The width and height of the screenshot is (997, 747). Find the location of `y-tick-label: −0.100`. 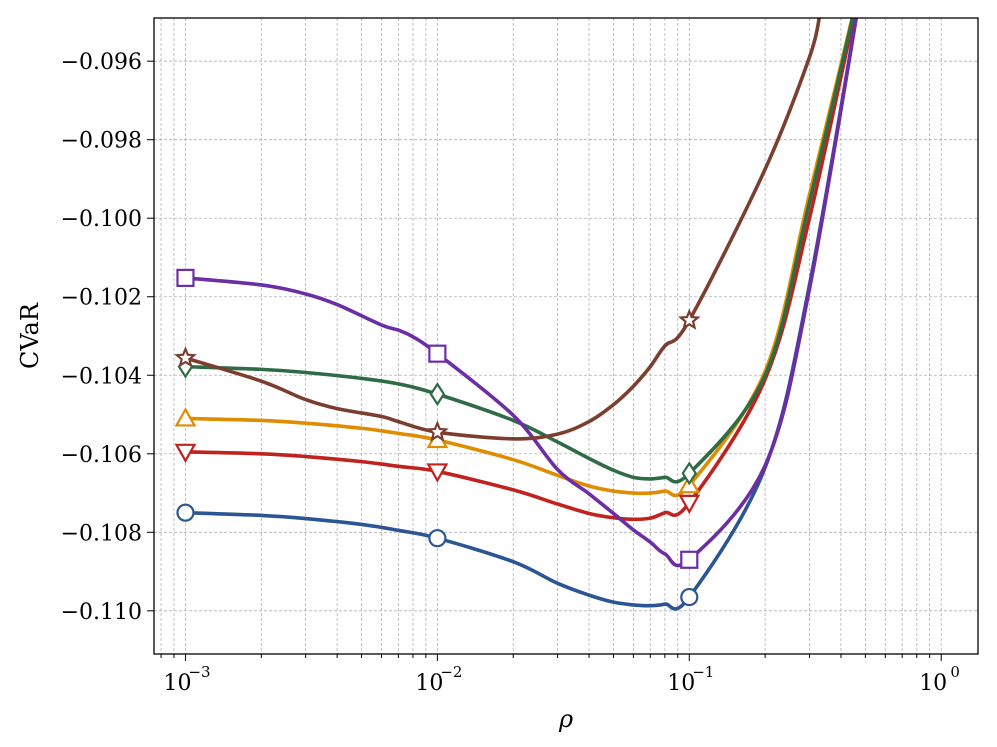

y-tick-label: −0.100 is located at coordinates (101, 219).